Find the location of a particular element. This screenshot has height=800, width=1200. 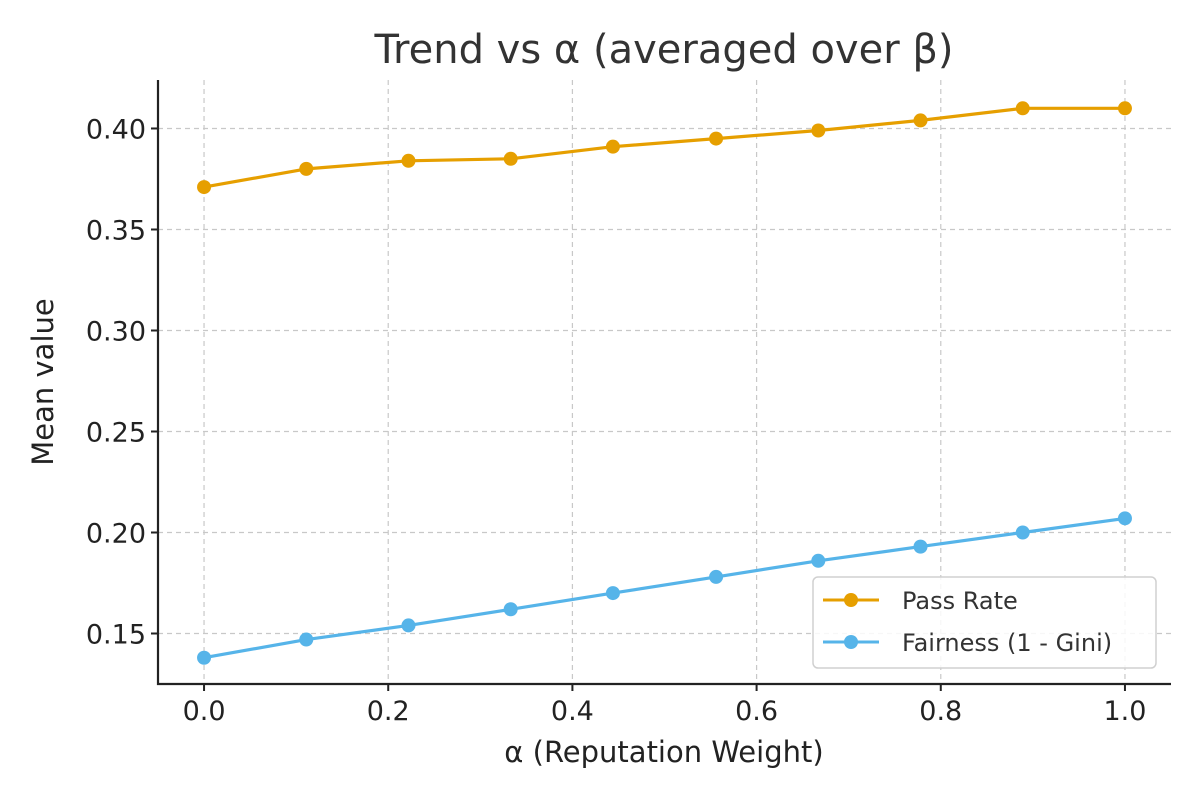

x-tick-label: 0.2 is located at coordinates (388, 711).